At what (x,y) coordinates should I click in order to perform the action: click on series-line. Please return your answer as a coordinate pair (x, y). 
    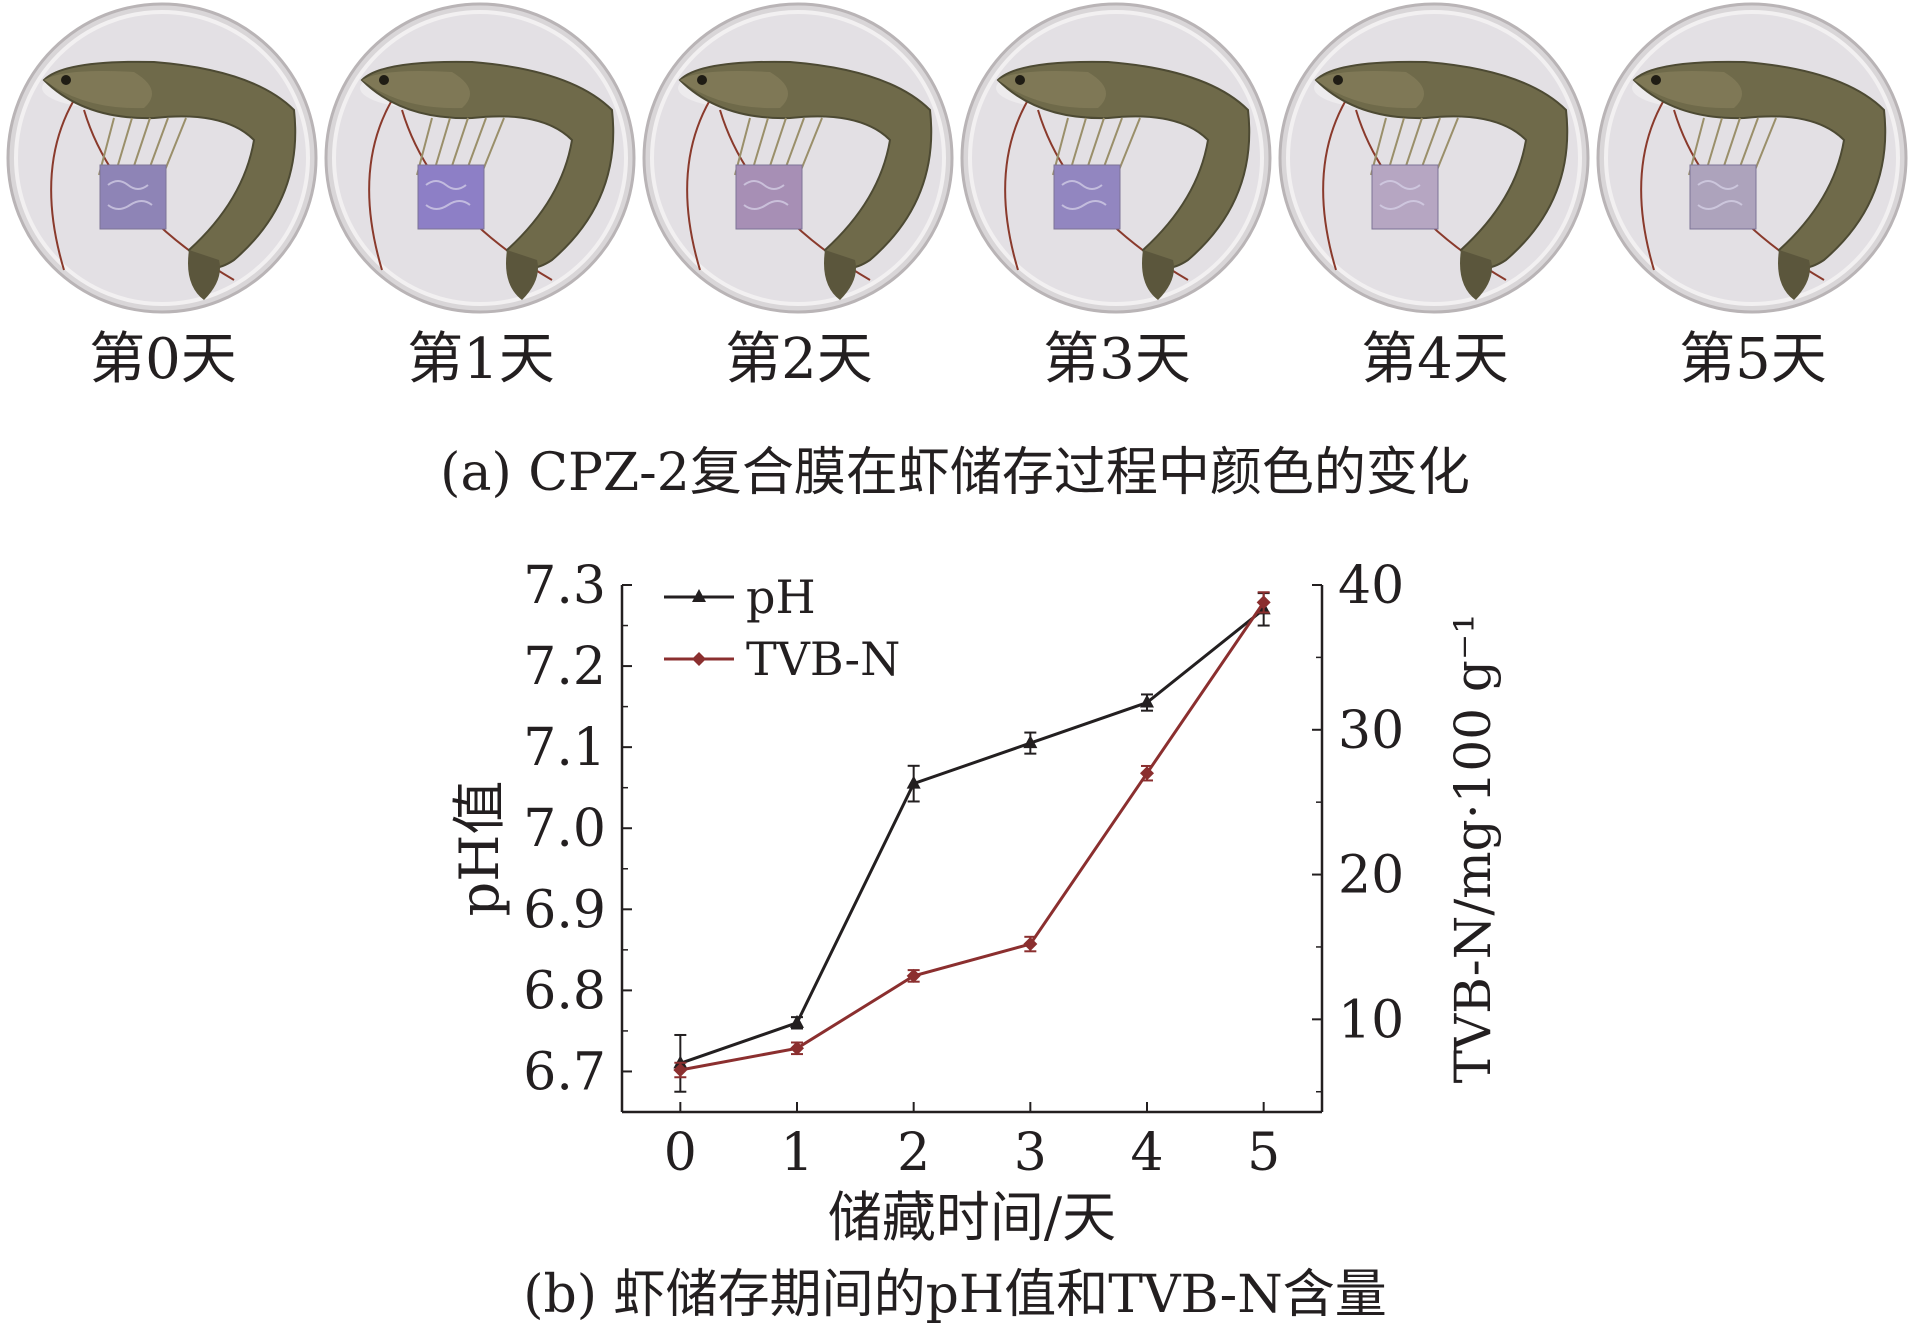
    Looking at the image, I should click on (972, 836).